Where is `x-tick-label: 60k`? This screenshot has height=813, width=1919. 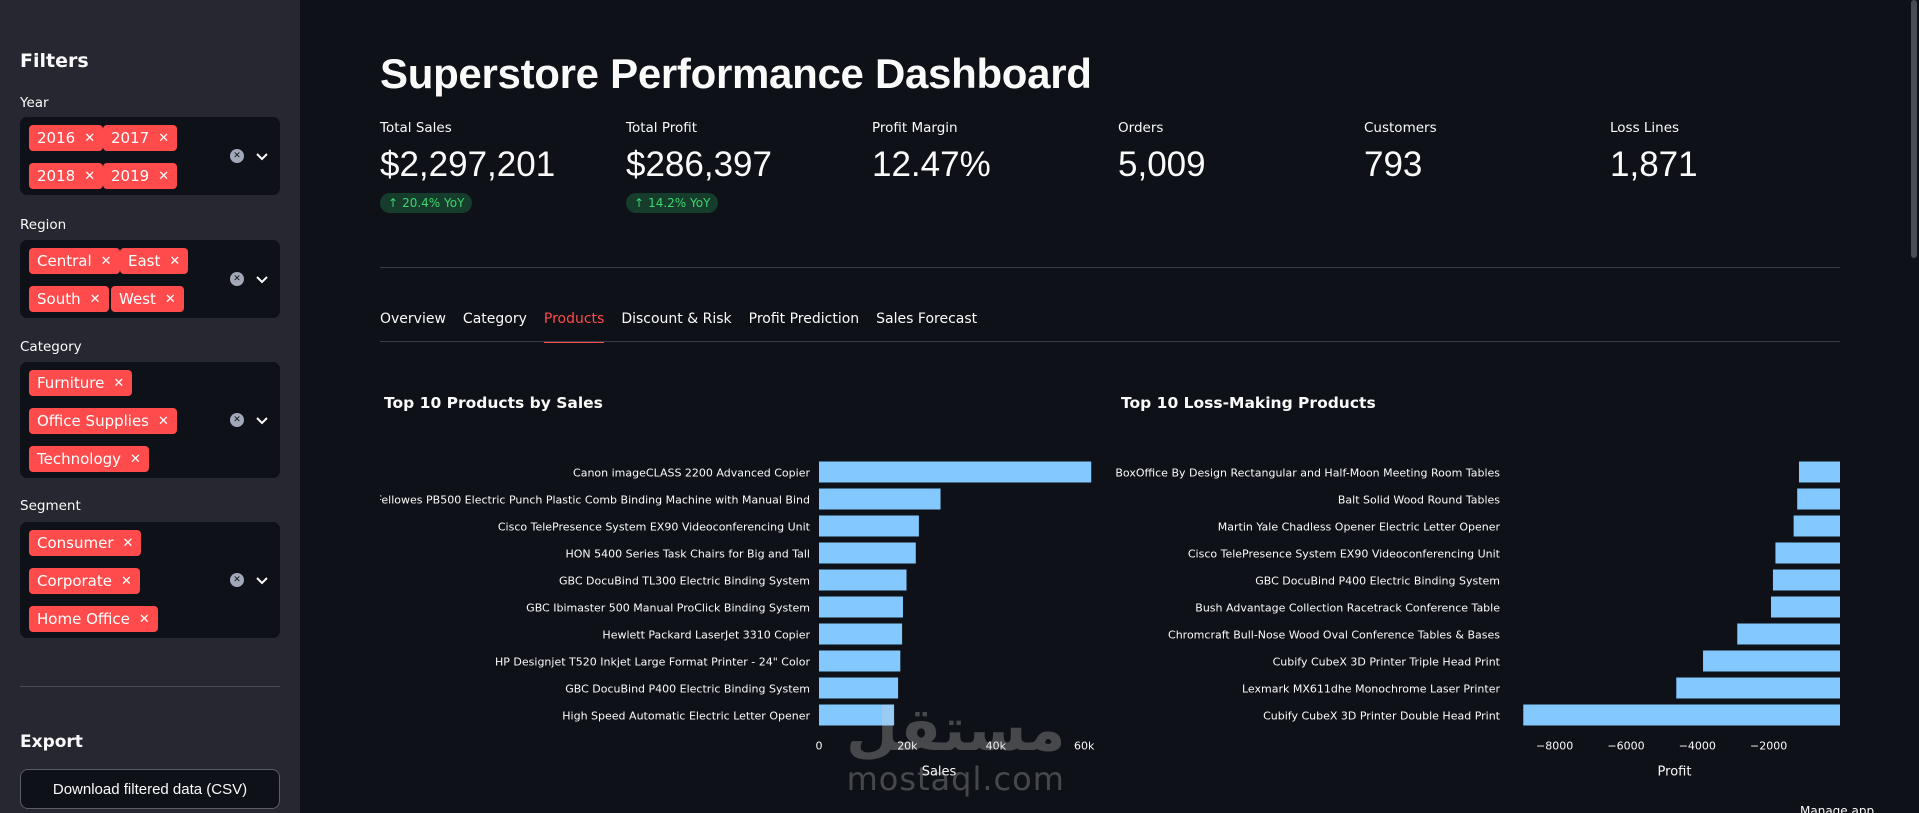
x-tick-label: 60k is located at coordinates (1084, 746).